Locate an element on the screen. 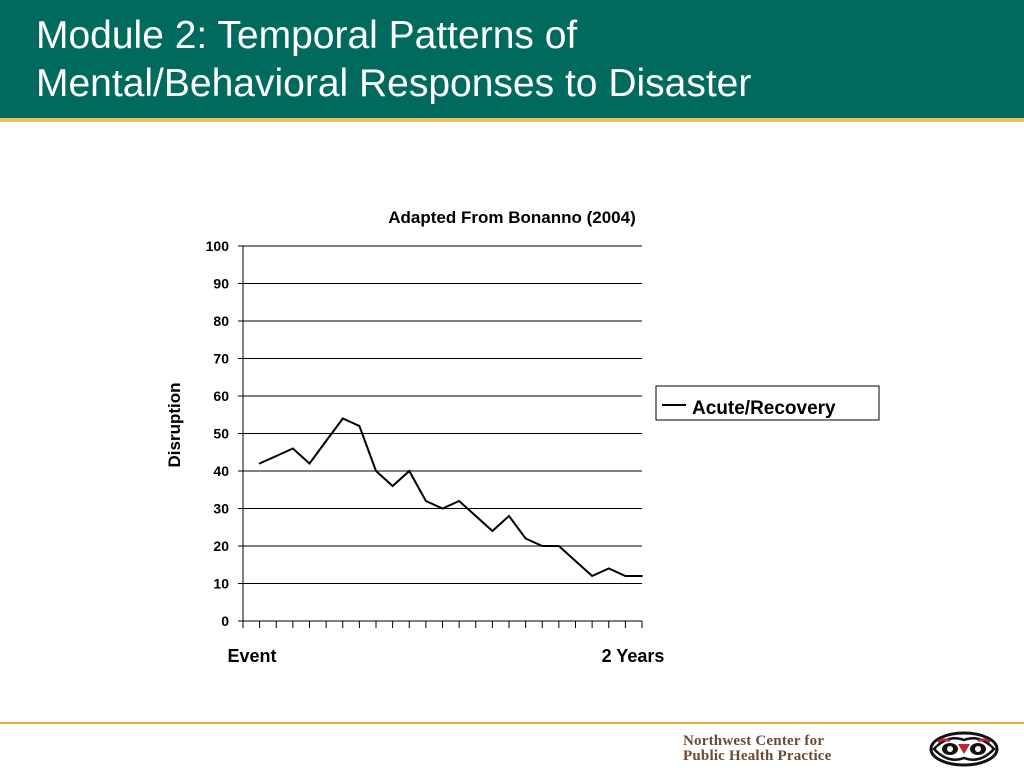 The width and height of the screenshot is (1024, 768). slide-title-line-2: Mental/Behavioral Responses to Disaster is located at coordinates (394, 83).